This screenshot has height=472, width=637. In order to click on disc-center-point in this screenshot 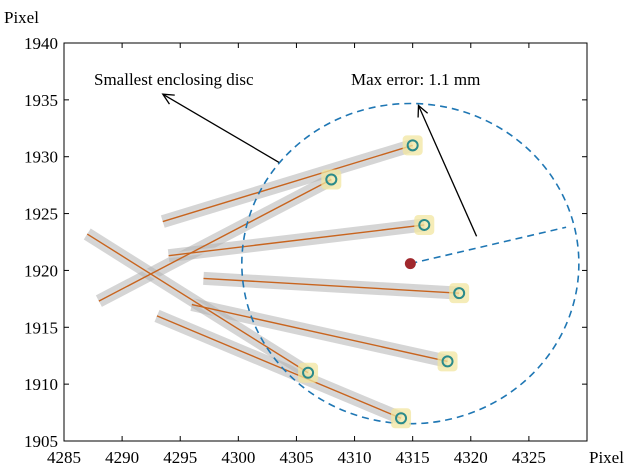, I will do `click(410, 264)`.